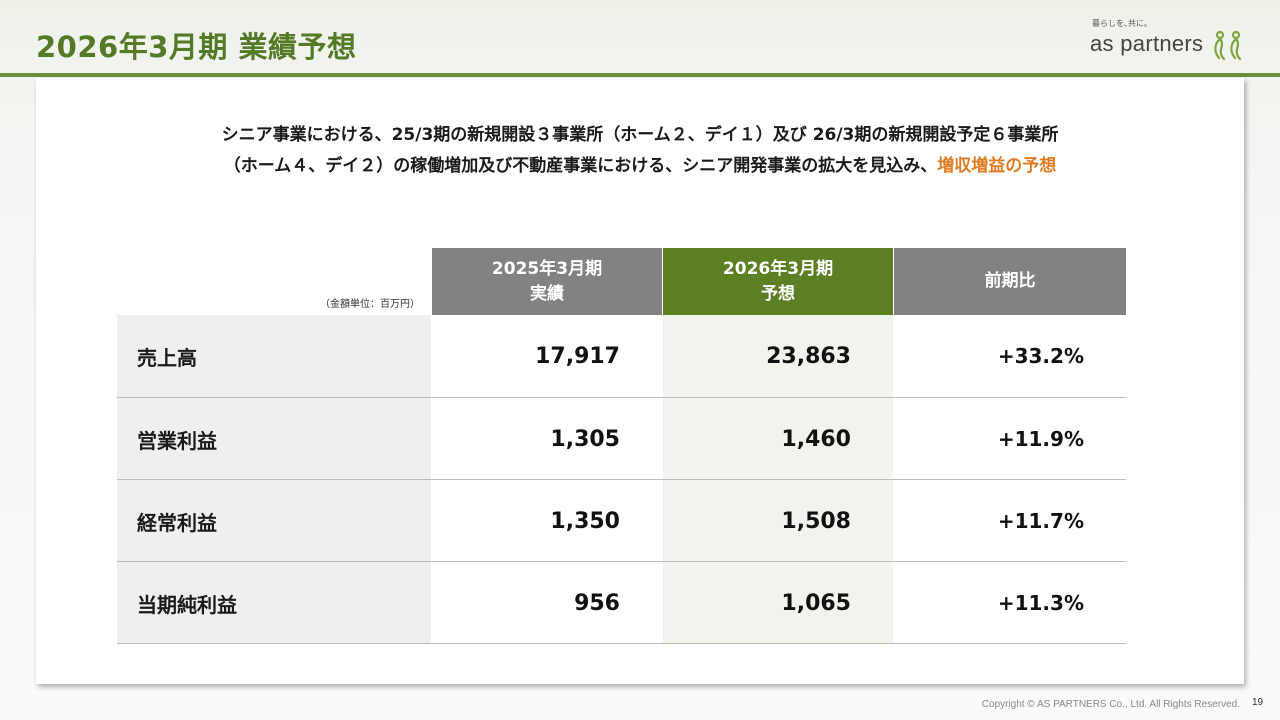 The image size is (1280, 720). I want to click on header-yoy-change: 前期比, so click(1010, 281).